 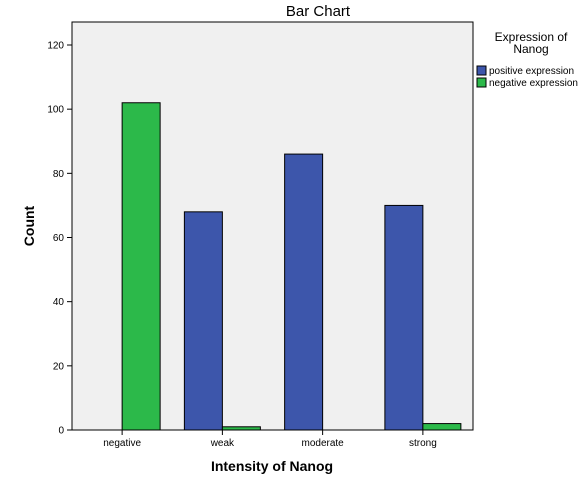 What do you see at coordinates (530, 49) in the screenshot?
I see `legend-title: Nanog` at bounding box center [530, 49].